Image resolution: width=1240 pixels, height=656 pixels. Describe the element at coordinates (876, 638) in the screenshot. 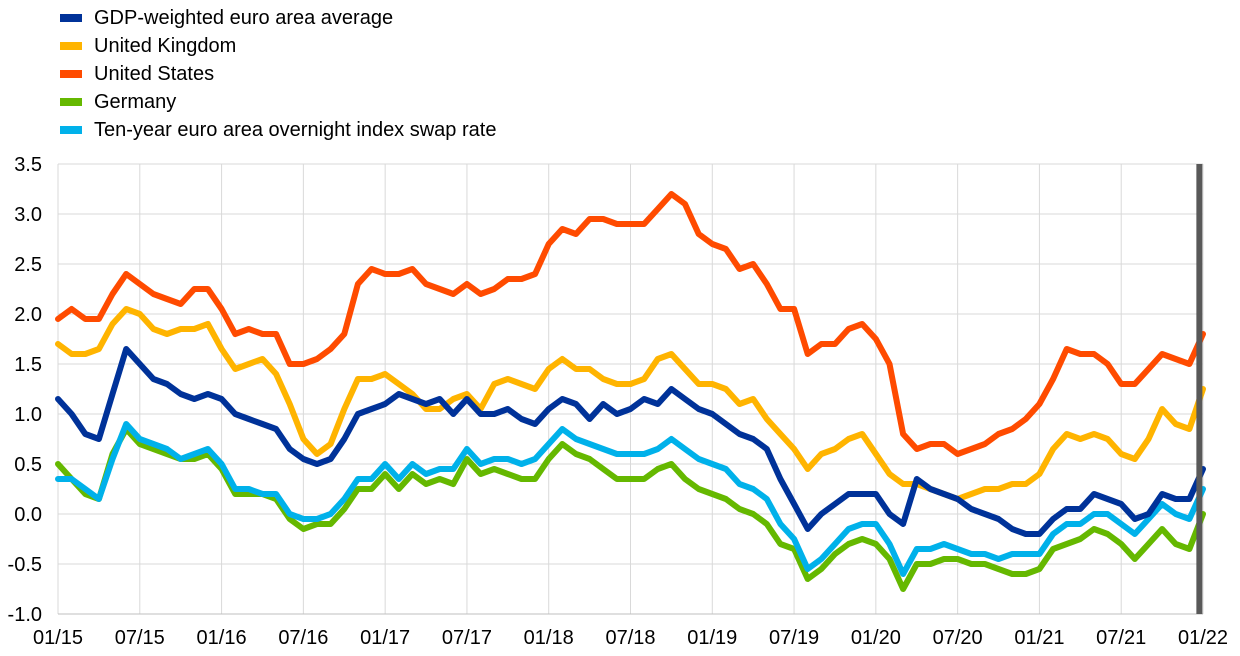

I see `x-tick-label: 01/20` at that location.